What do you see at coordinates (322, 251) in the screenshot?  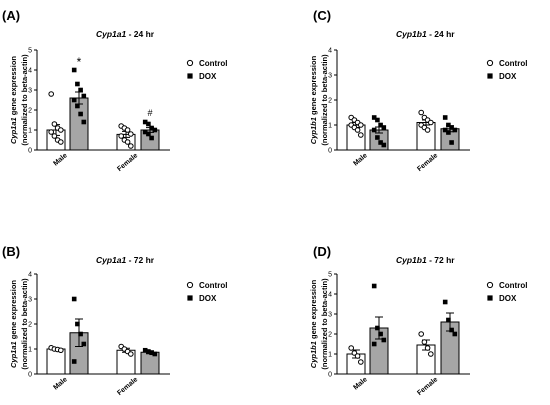 I see `panel-label: (D)` at bounding box center [322, 251].